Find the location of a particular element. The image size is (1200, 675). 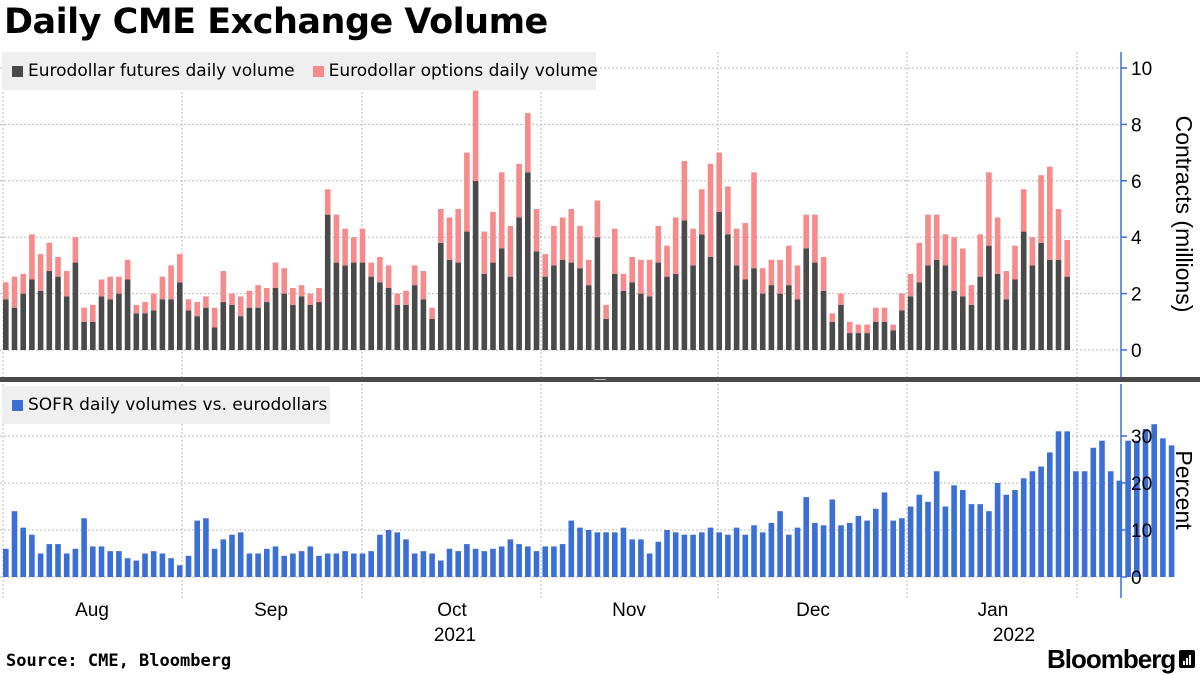

brand-logo: Bloomberg is located at coordinates (1111, 659).